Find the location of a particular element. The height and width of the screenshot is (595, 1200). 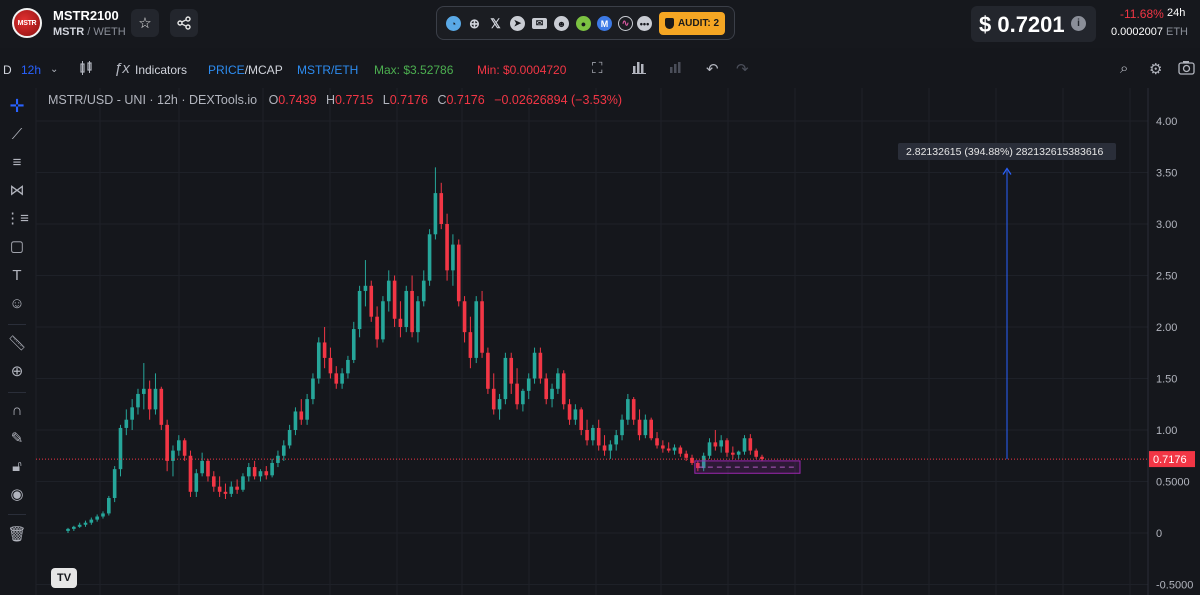

gear-icon: ⚙ is located at coordinates (1156, 69).